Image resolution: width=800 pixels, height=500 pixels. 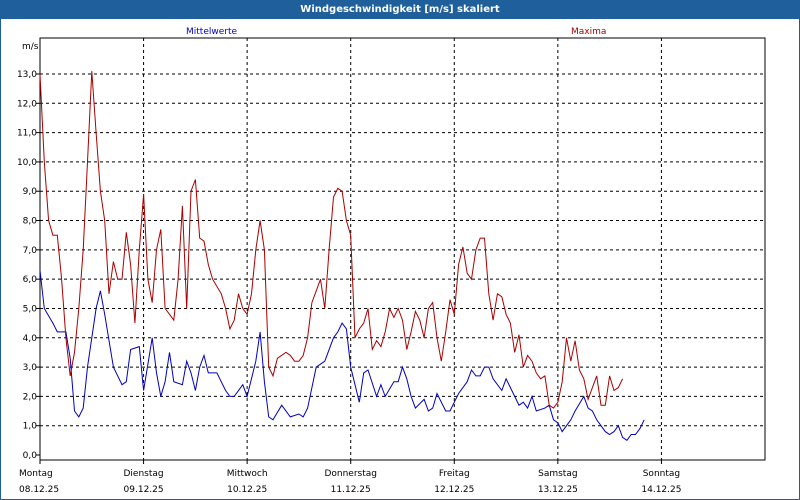 What do you see at coordinates (247, 490) in the screenshot?
I see `x-tick-date: 10.12.25` at bounding box center [247, 490].